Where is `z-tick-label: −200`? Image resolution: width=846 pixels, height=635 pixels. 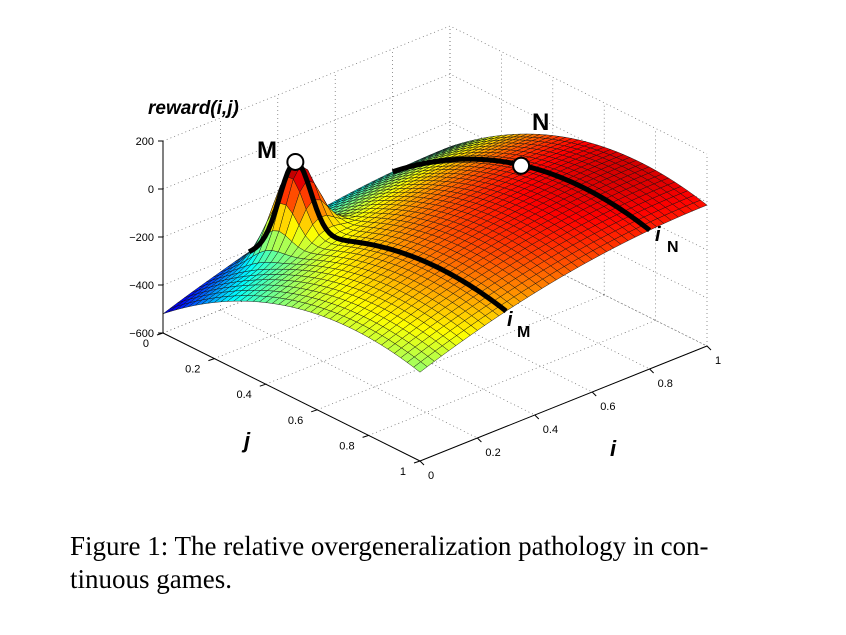
z-tick-label: −200 is located at coordinates (141, 238).